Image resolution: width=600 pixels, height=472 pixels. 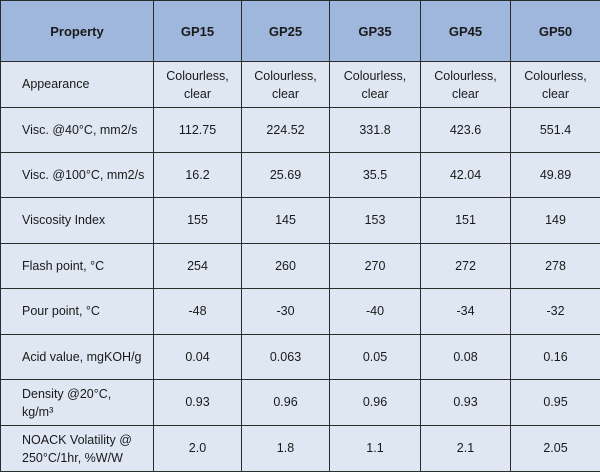 I want to click on value-text: 16.2, so click(x=197, y=175).